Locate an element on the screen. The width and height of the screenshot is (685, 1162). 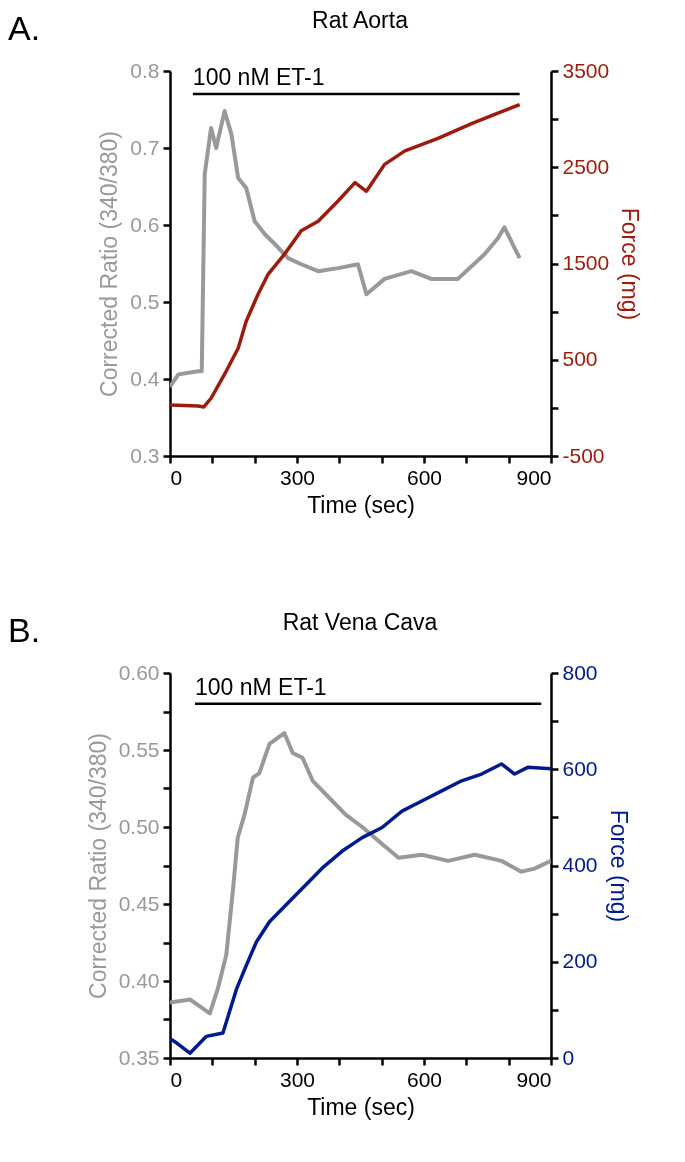
text: B. is located at coordinates (24, 630).